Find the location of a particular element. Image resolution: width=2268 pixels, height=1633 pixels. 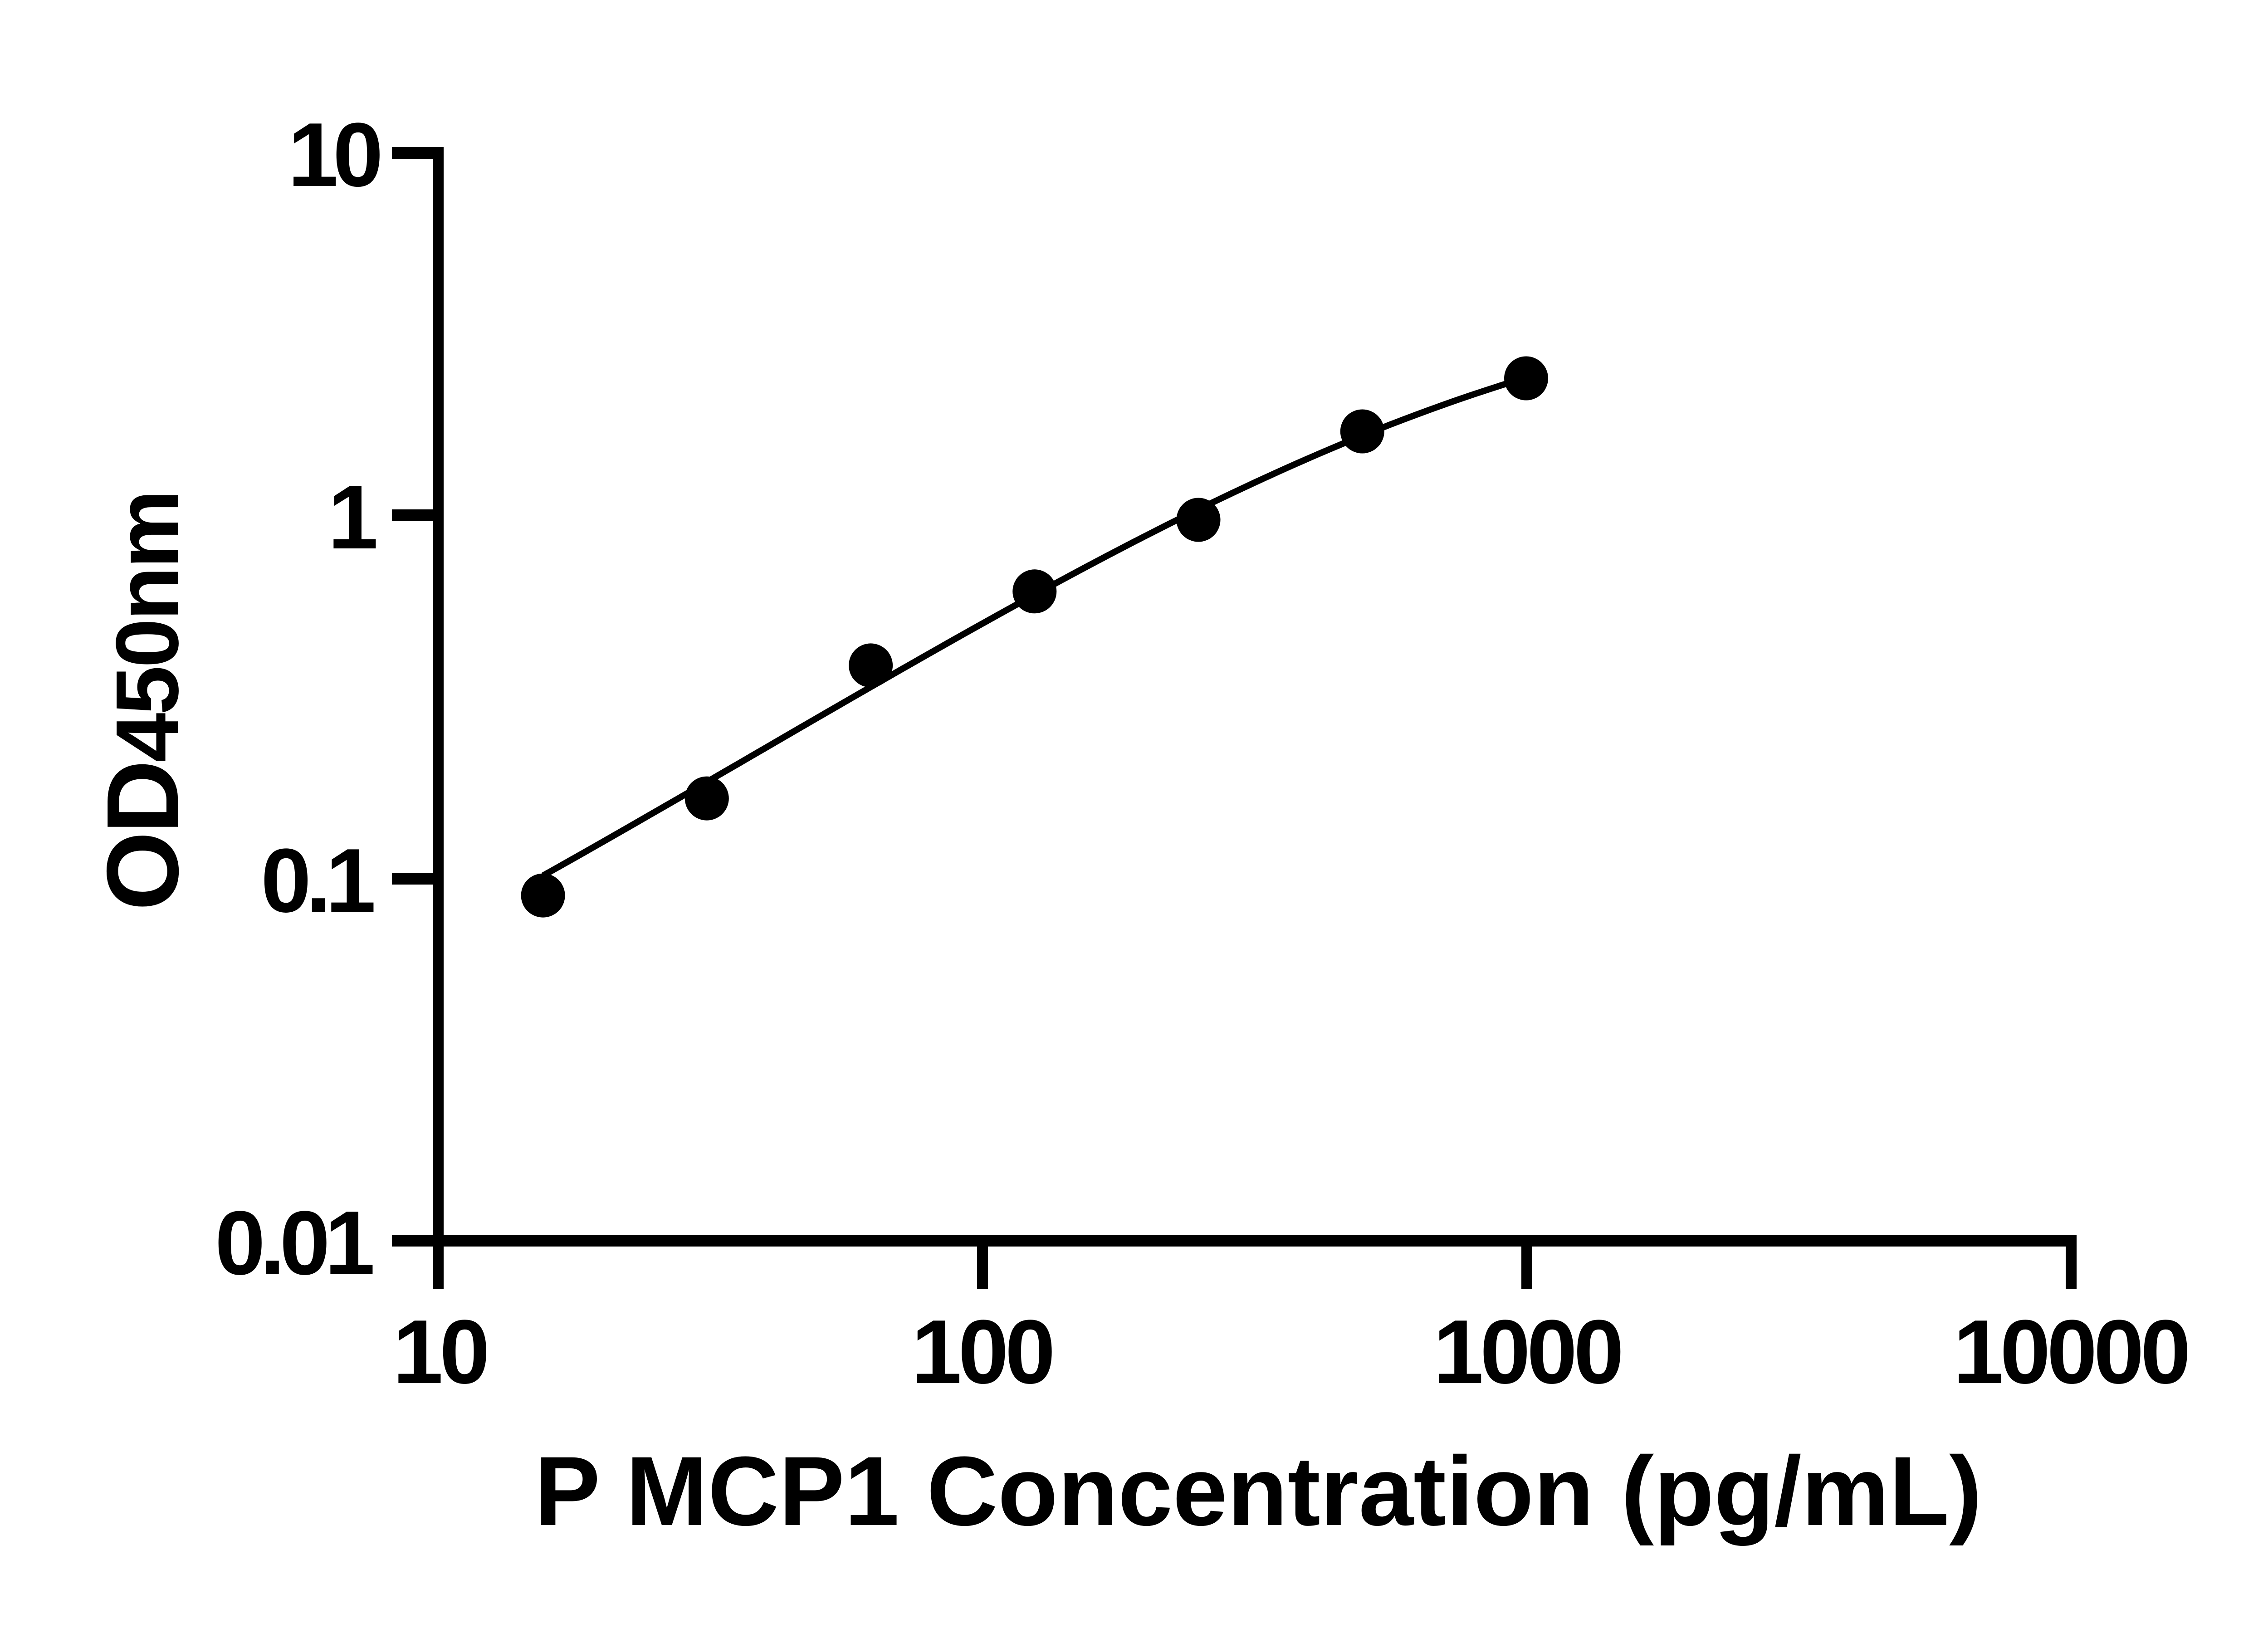

svg-text: 100 is located at coordinates (981, 1352).